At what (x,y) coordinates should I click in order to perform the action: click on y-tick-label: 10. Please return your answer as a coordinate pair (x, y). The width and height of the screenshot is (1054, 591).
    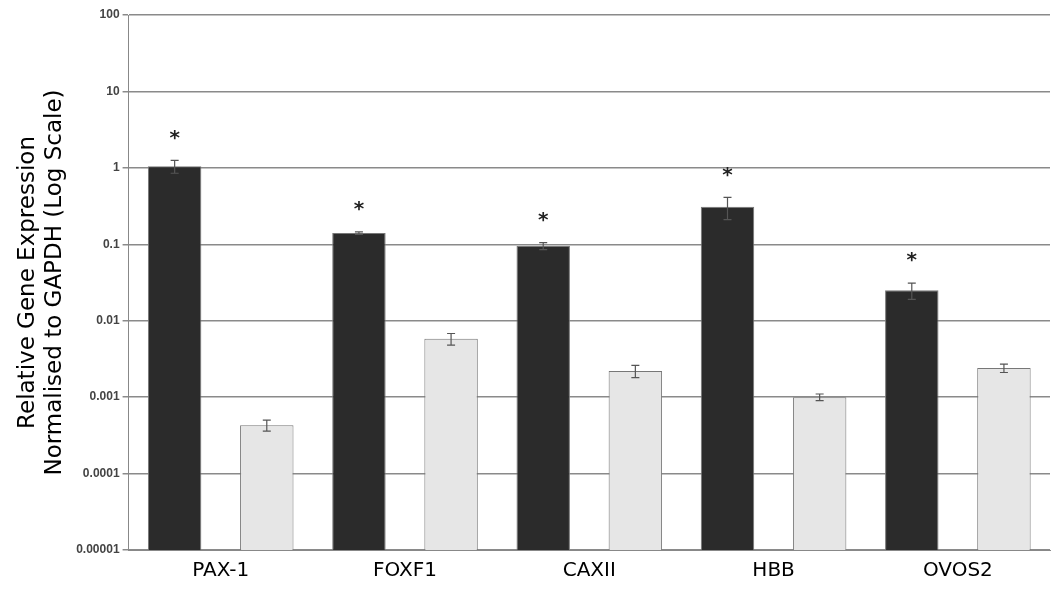
    Looking at the image, I should click on (113, 90).